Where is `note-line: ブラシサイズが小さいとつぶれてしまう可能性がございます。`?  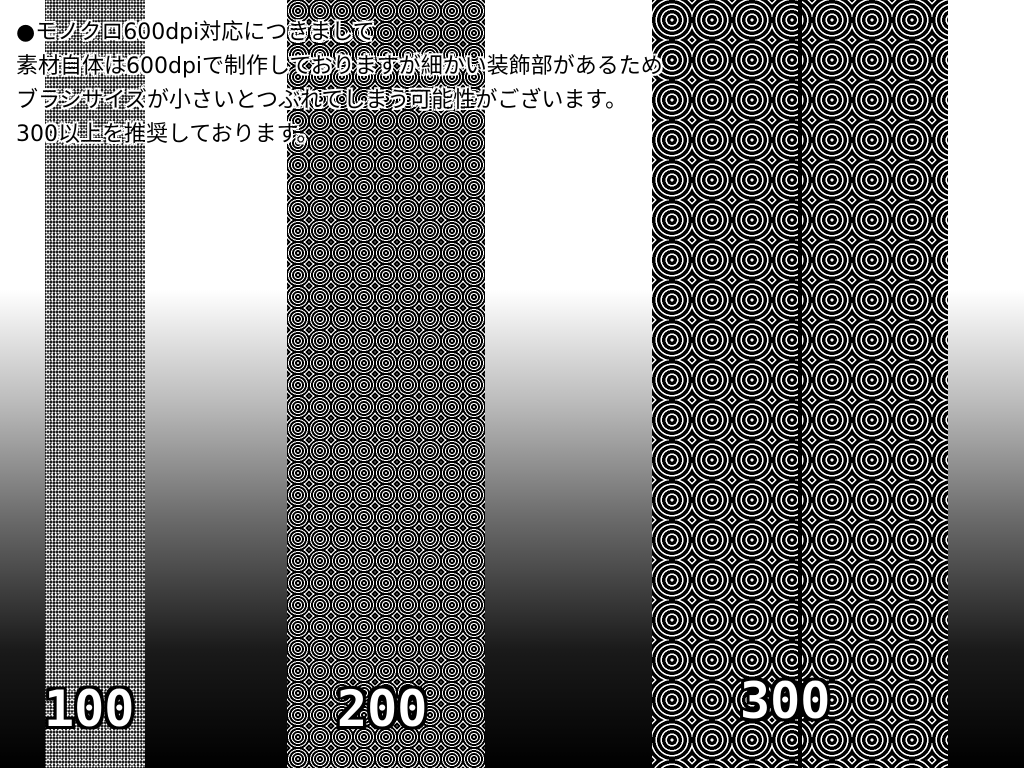
note-line: ブラシサイズが小さいとつぶれてしまう可能性がございます。 is located at coordinates (322, 100).